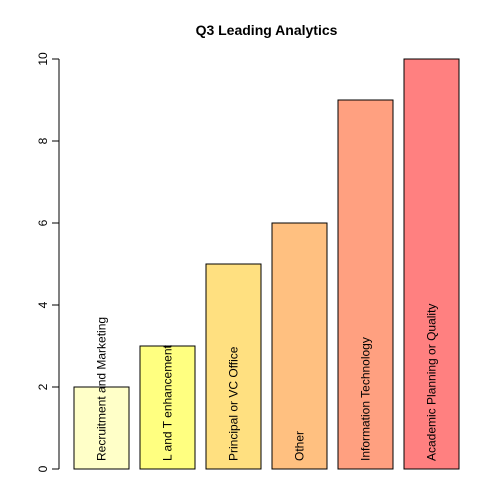 This screenshot has width=504, height=504. I want to click on bar-label-1: Recruitment and Marketing, so click(102, 389).